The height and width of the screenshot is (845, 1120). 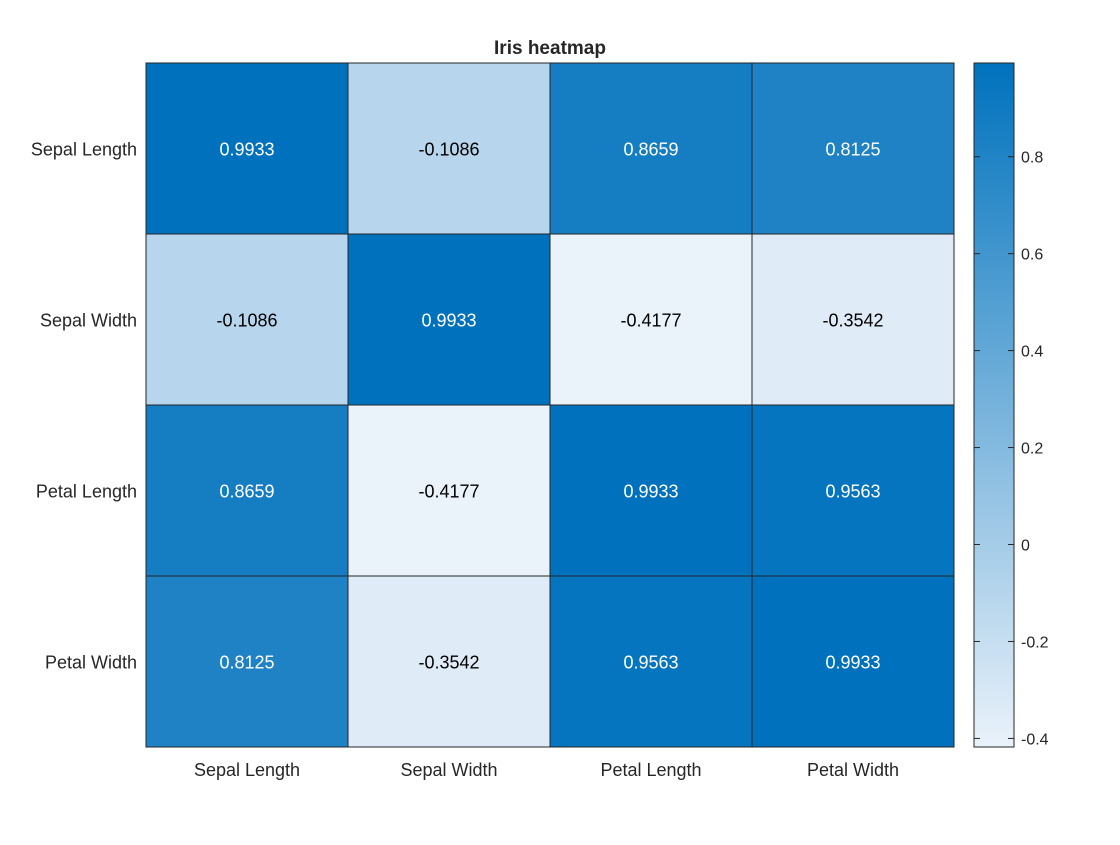 What do you see at coordinates (1035, 642) in the screenshot?
I see `colorbar-tick-label: -0.2` at bounding box center [1035, 642].